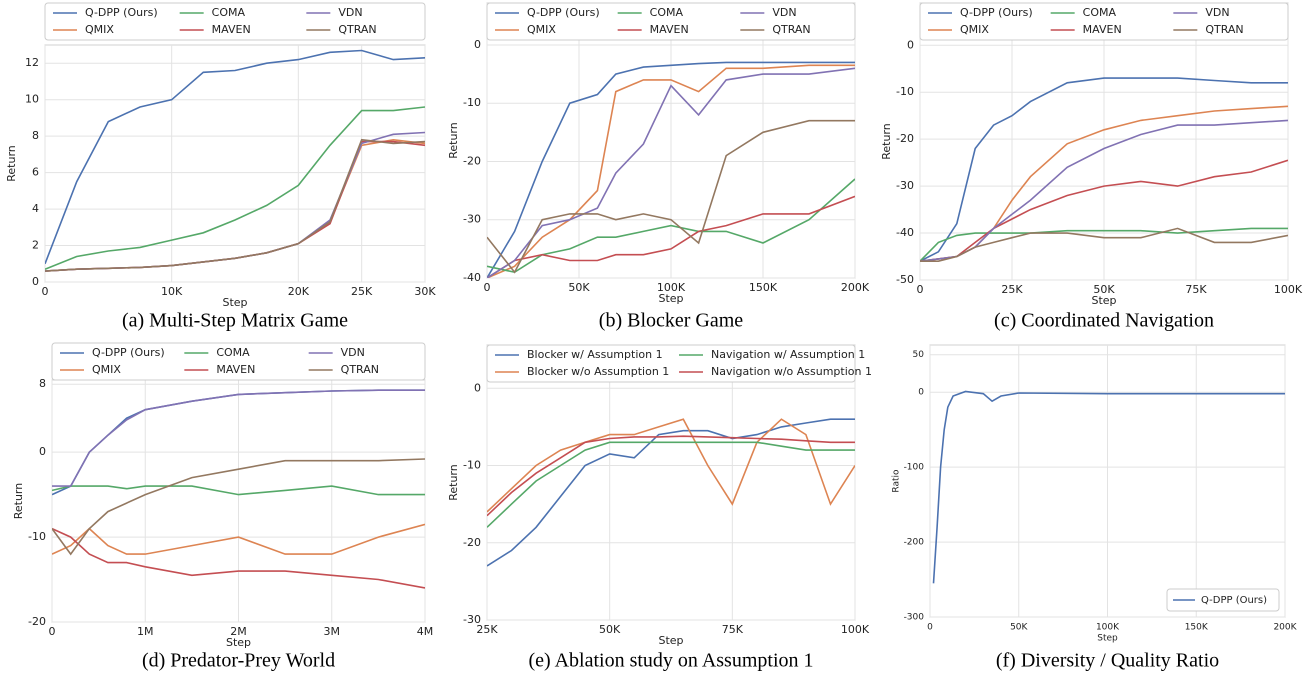  Describe the element at coordinates (172, 291) in the screenshot. I see `x-tick-label: 10K` at that location.